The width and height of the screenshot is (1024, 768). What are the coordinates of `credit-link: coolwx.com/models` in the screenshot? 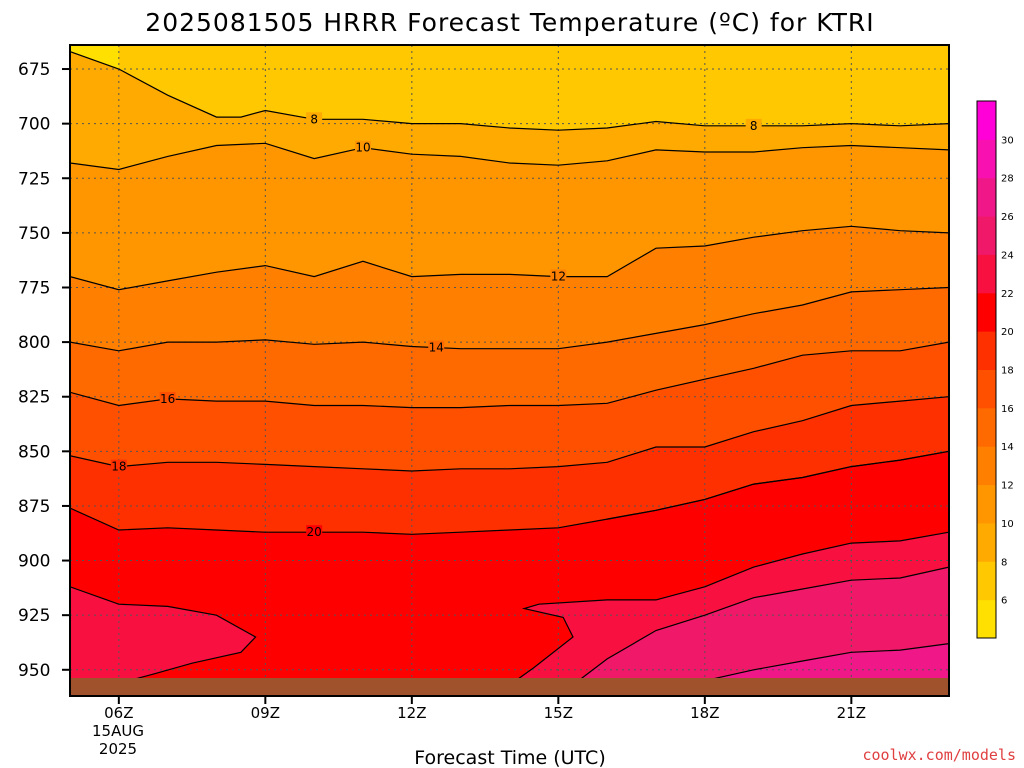 It's located at (939, 755).